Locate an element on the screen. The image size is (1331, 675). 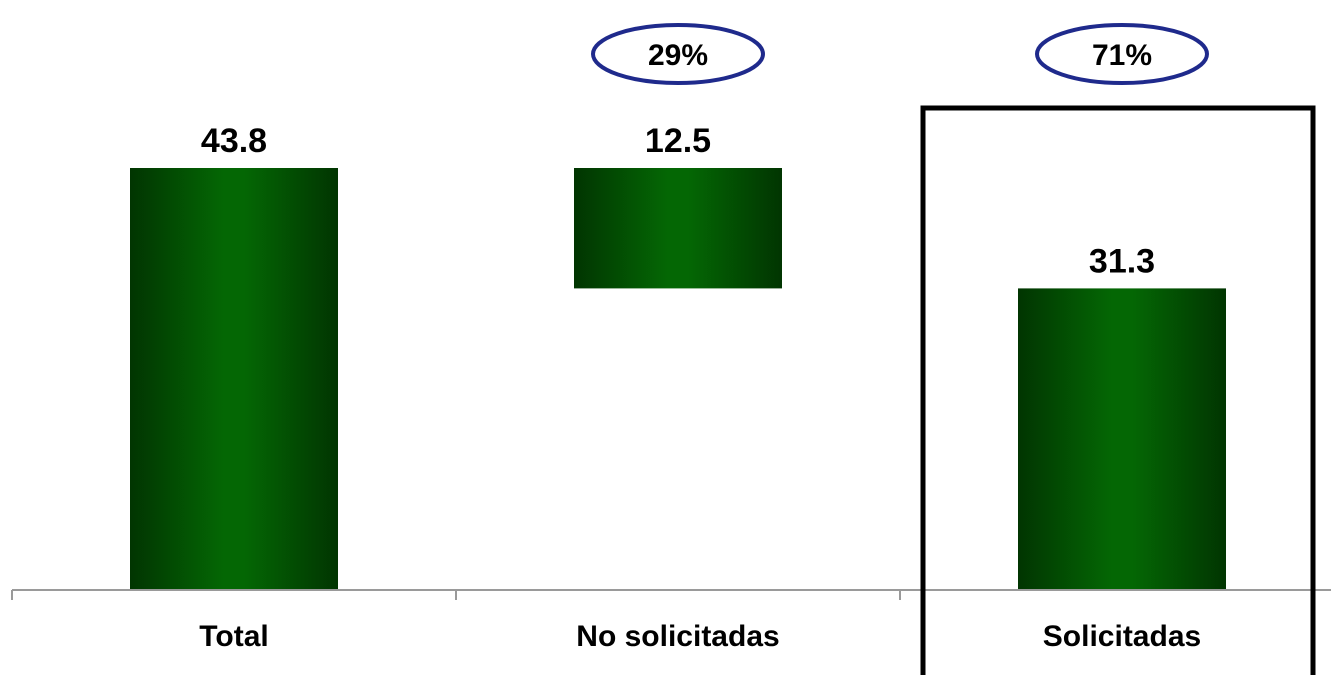
data-label-total: 43.8 is located at coordinates (234, 141).